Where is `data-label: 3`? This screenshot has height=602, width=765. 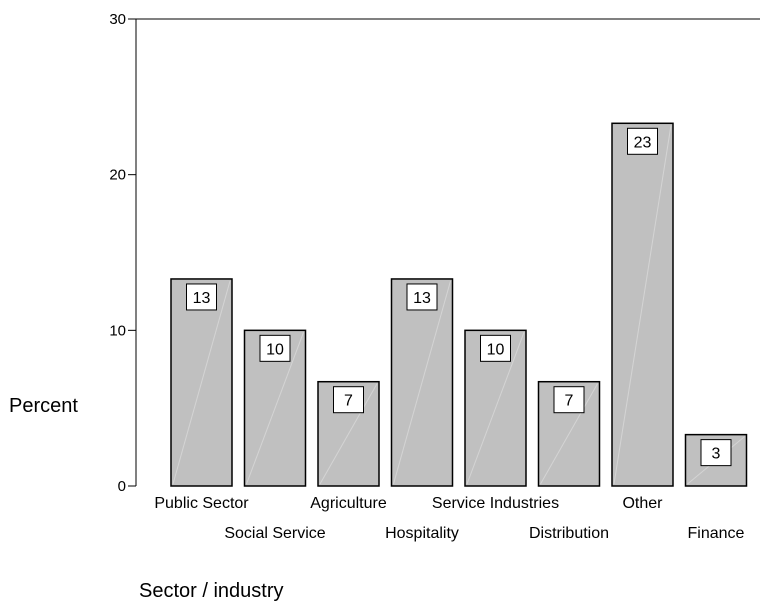
data-label: 3 is located at coordinates (716, 454).